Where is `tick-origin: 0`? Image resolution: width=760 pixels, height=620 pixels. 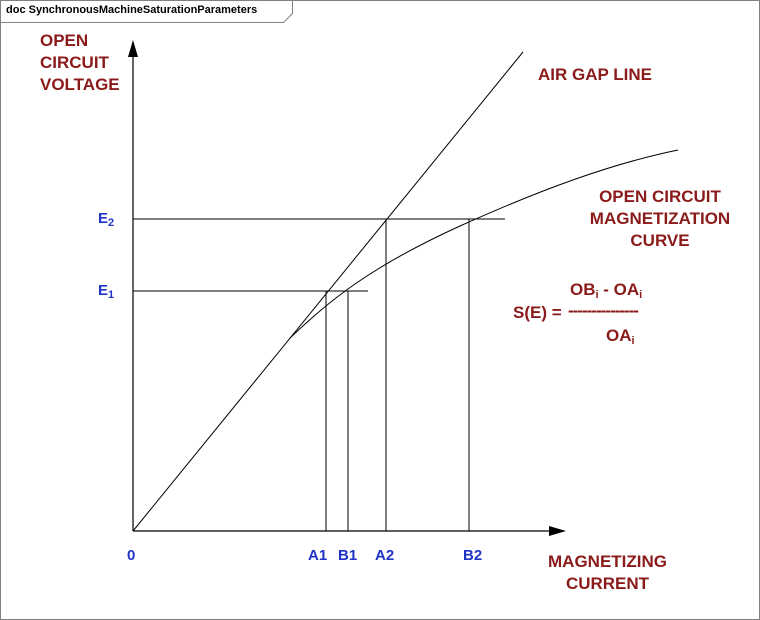 tick-origin: 0 is located at coordinates (131, 555).